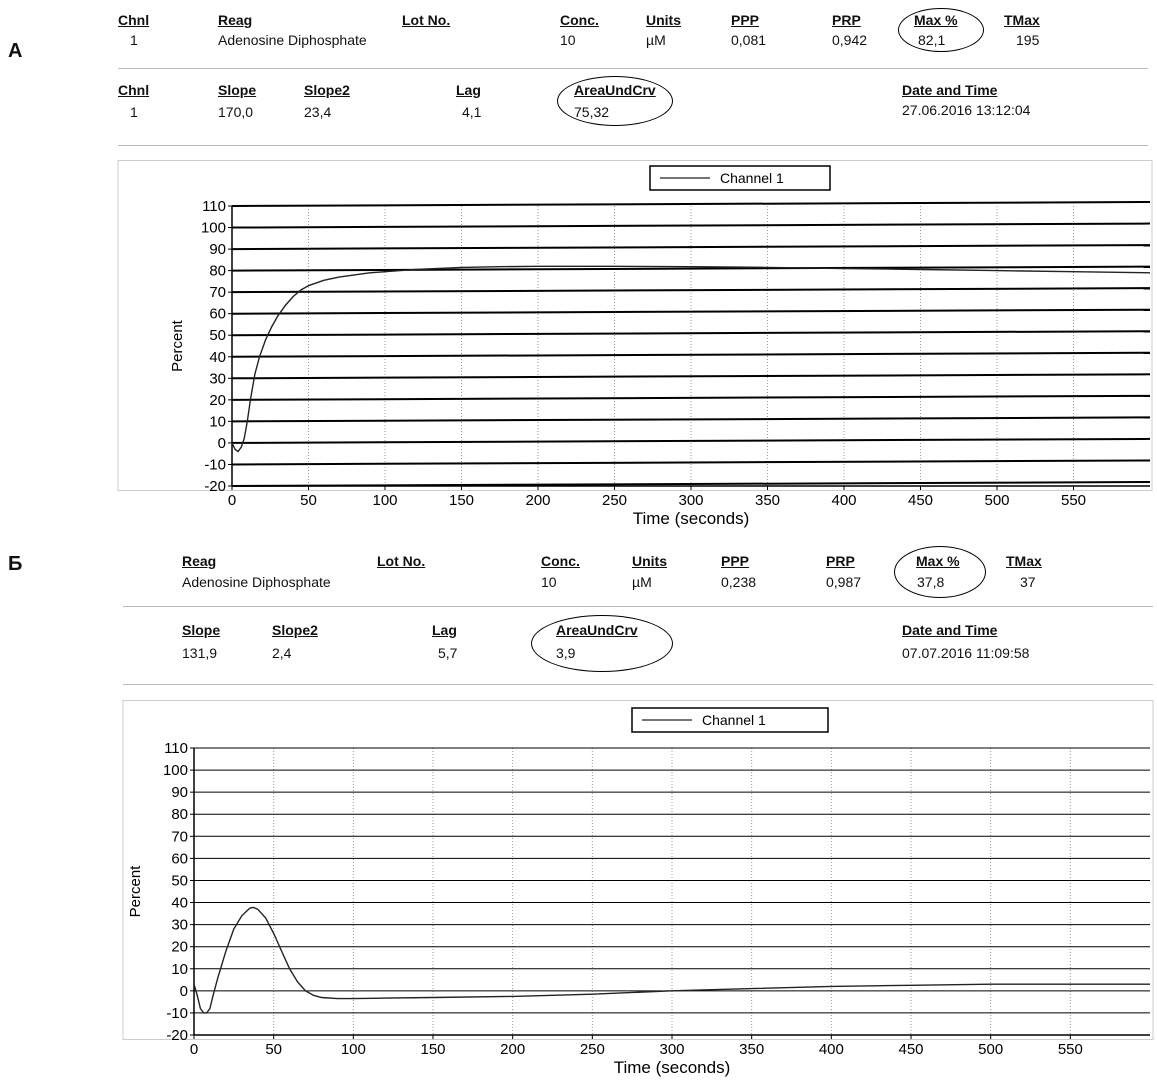  I want to click on chnl-header: Chnl, so click(134, 20).